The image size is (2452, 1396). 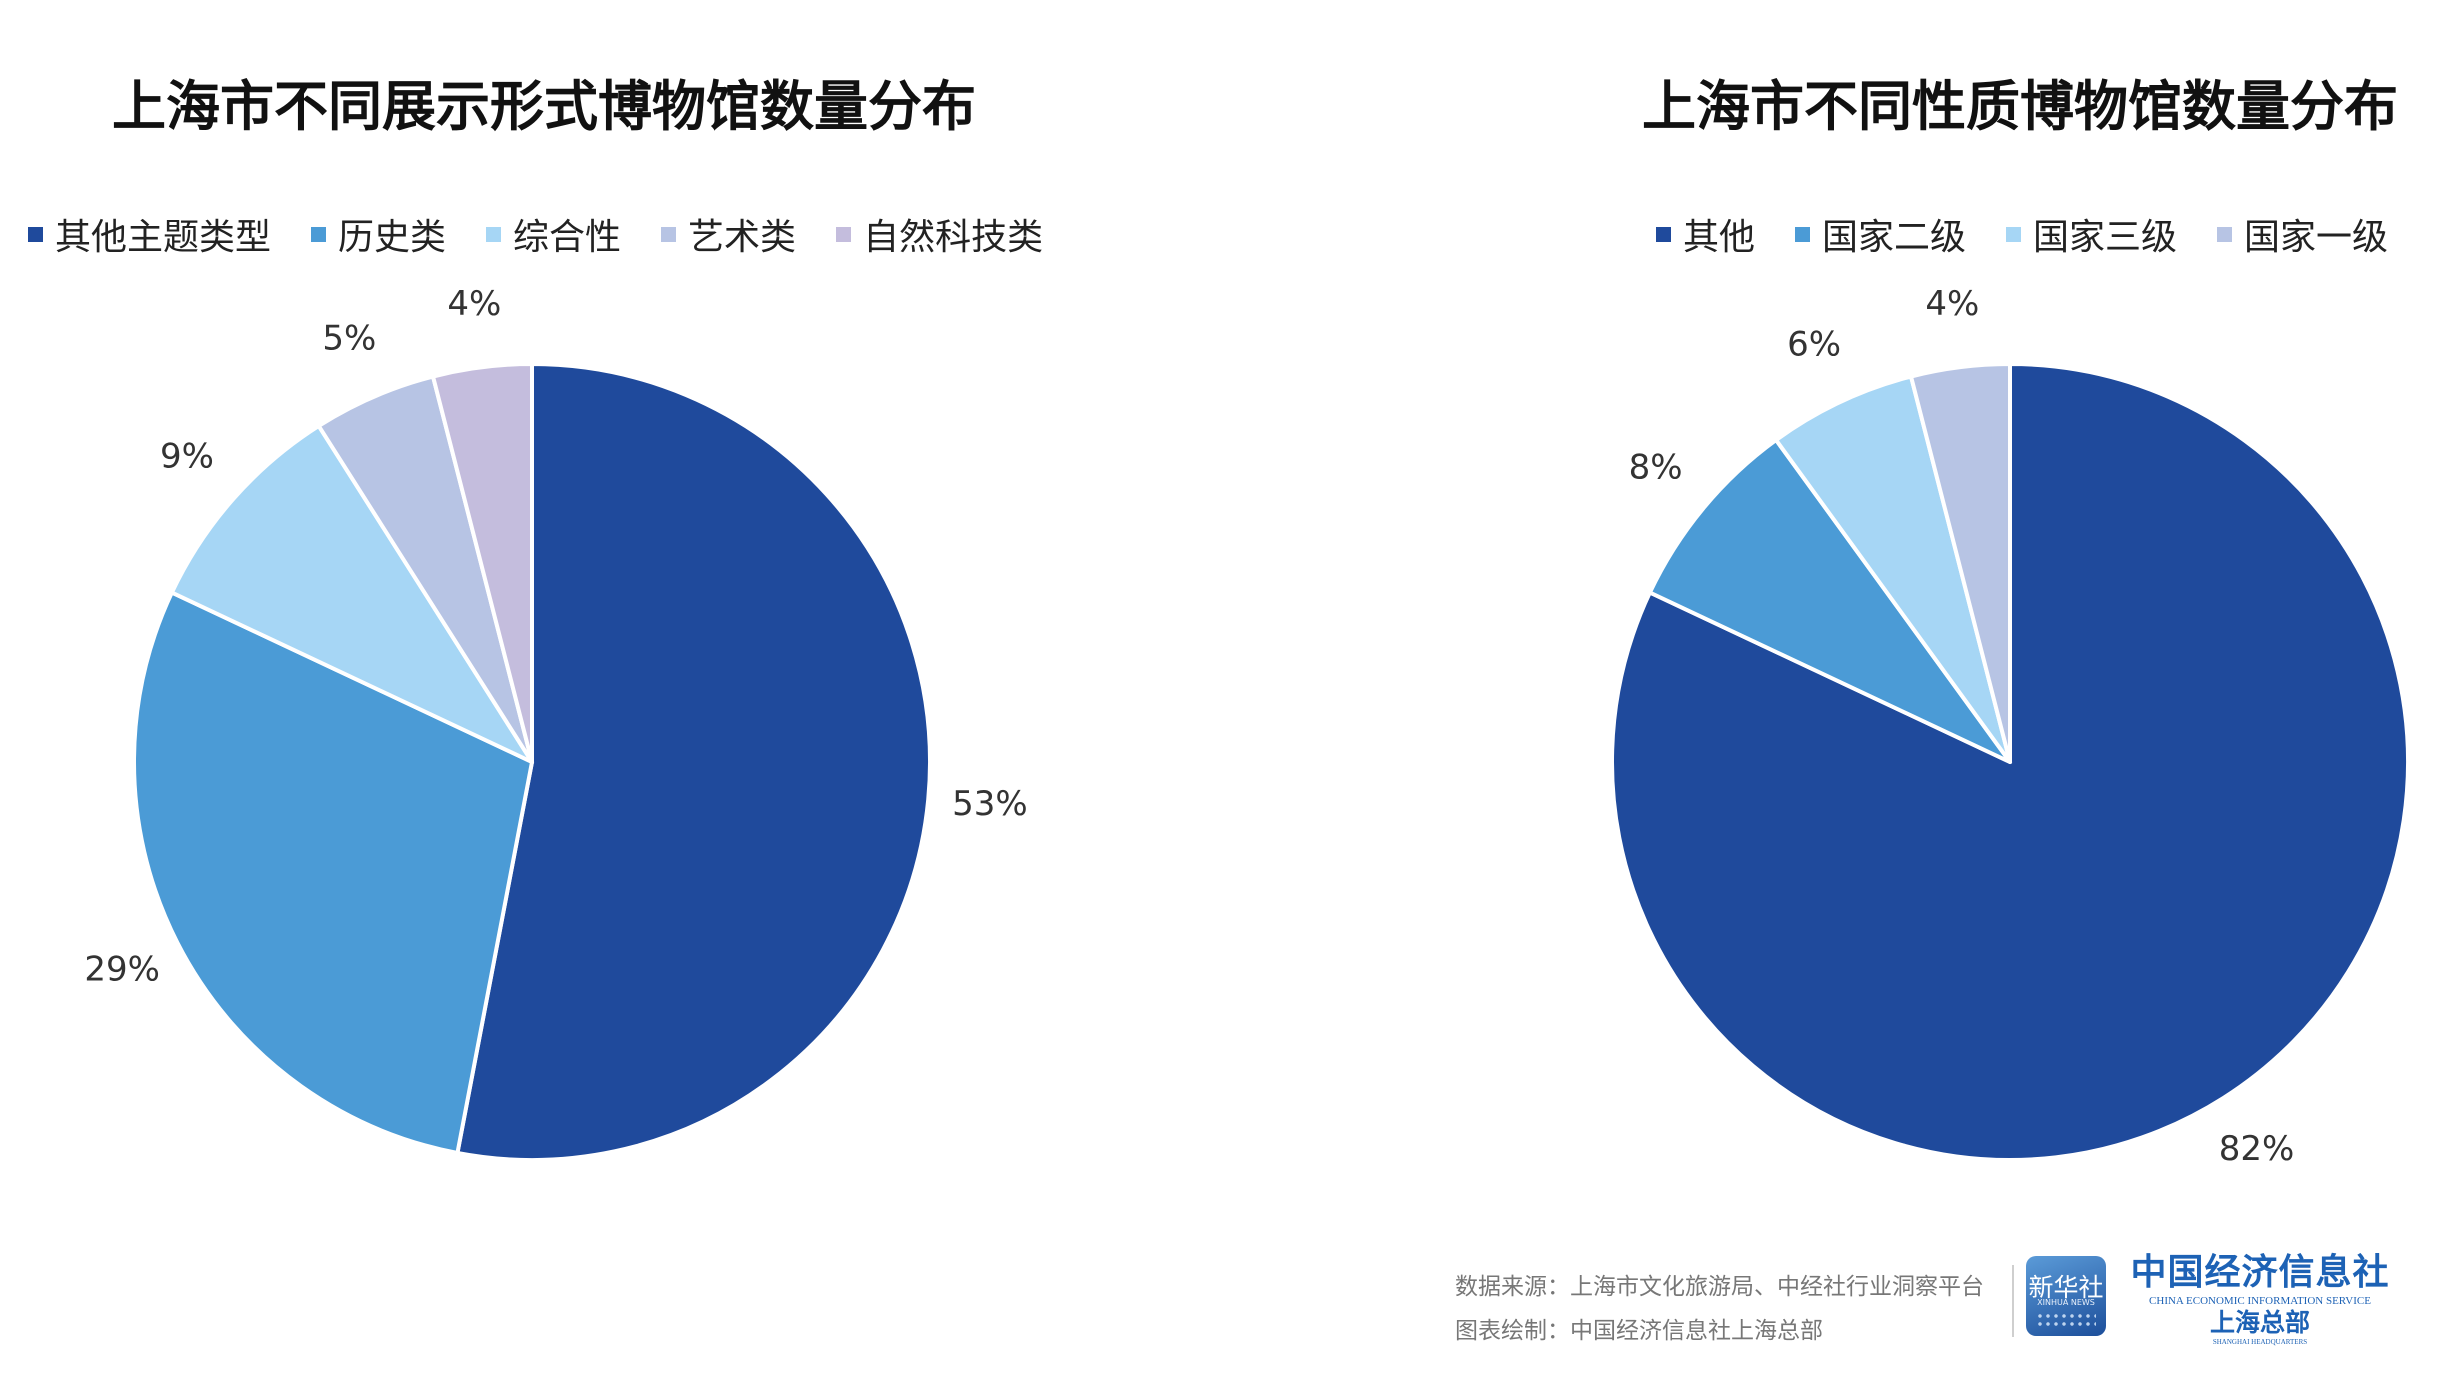 I want to click on footer: 数据来源：上海市文化旅游局、中经社行业洞察平台 图表绘制：中国经济信息社上海总部, so click(x=1719, y=1309).